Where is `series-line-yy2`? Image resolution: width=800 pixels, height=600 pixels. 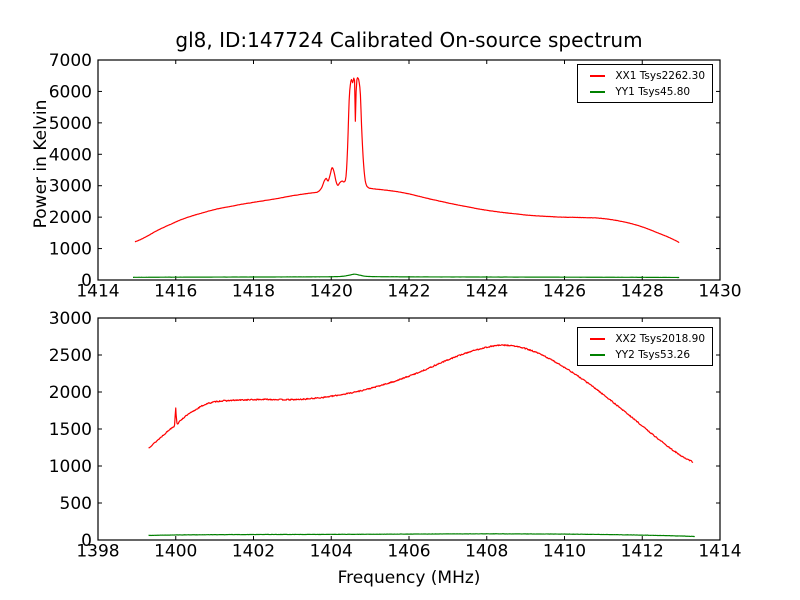
series-line-yy2 is located at coordinates (421, 535).